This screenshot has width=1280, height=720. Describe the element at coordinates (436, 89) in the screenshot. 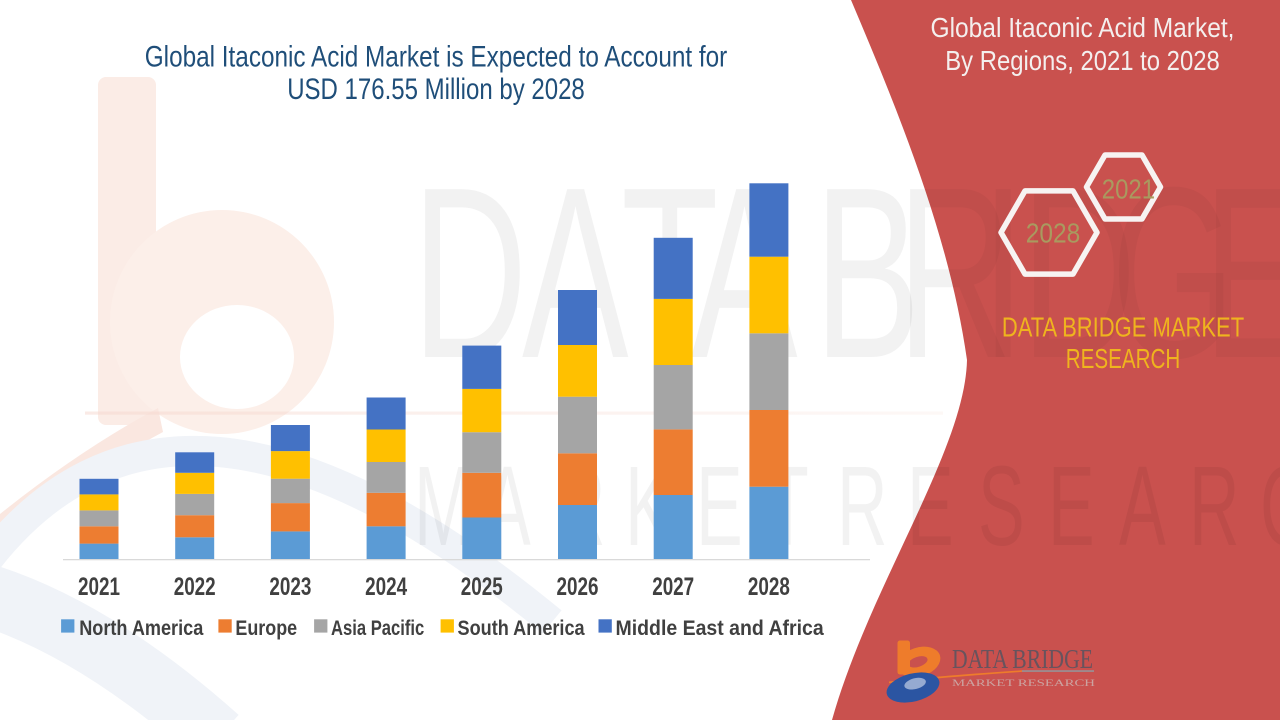

I see `svg-text: USD 176.55 Million by 2028` at that location.